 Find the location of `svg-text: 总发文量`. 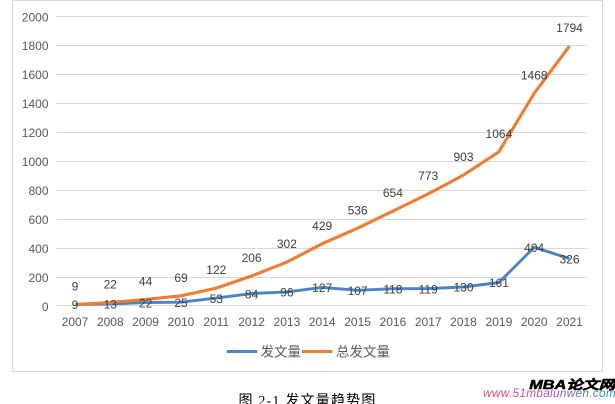

svg-text: 总发文量 is located at coordinates (363, 352).